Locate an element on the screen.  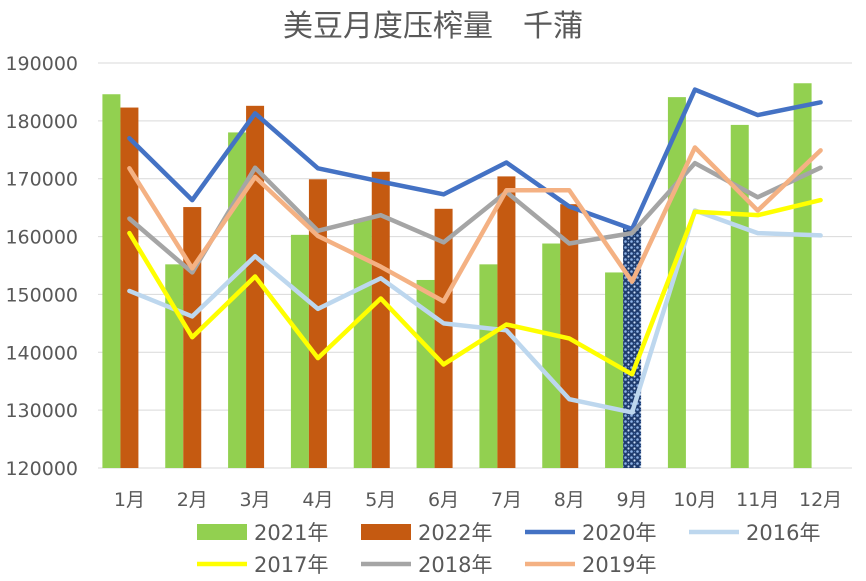
y-tick-label: 120000 is located at coordinates (41, 469).